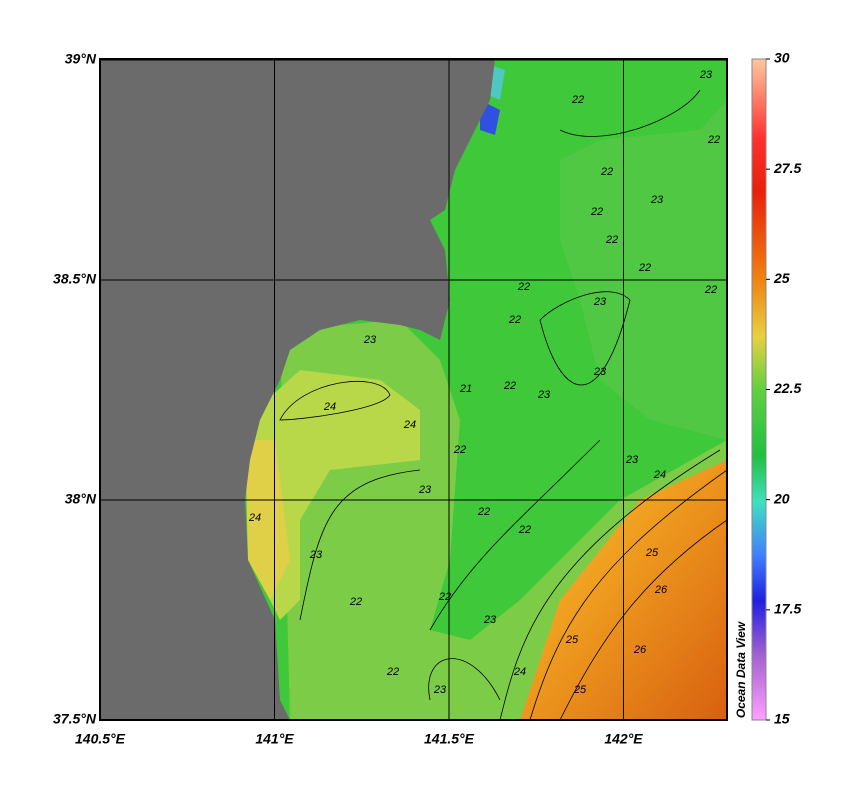  What do you see at coordinates (75, 719) in the screenshot?
I see `lat-tick-label: 37.5°N` at bounding box center [75, 719].